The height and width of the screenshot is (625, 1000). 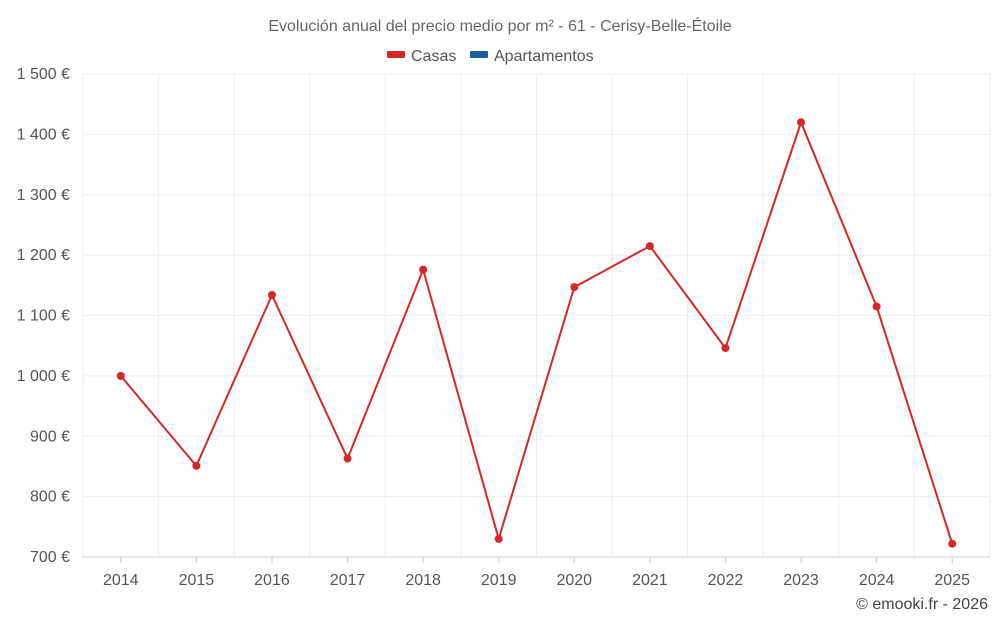 What do you see at coordinates (649, 246) in the screenshot?
I see `data-point-casas-2021` at bounding box center [649, 246].